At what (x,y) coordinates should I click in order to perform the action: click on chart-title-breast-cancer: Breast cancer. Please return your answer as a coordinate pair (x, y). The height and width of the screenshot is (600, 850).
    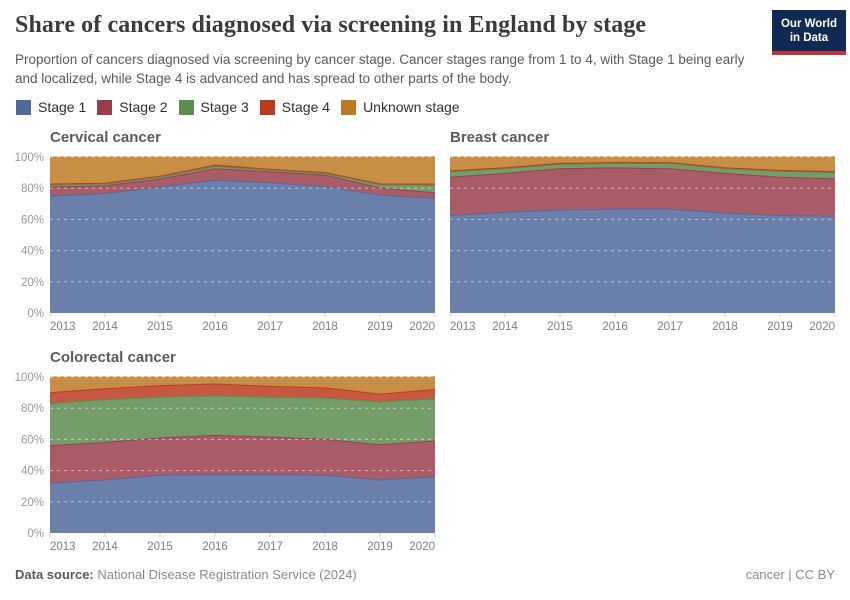
    Looking at the image, I should click on (500, 137).